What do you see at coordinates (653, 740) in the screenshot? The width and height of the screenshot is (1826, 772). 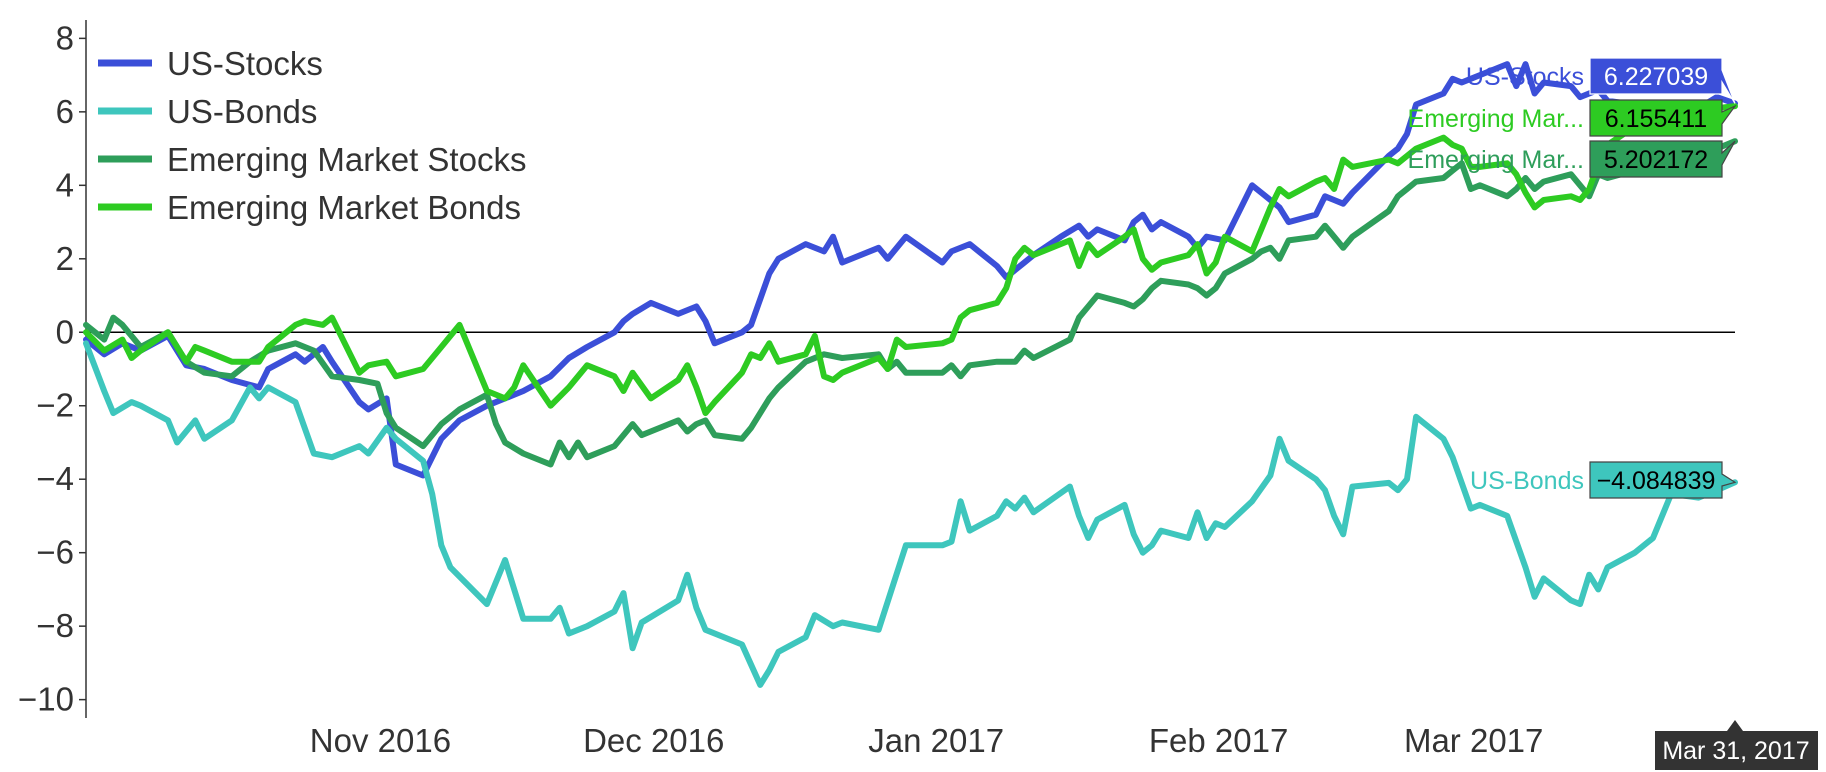 I see `x-tick-label: Dec 2016` at bounding box center [653, 740].